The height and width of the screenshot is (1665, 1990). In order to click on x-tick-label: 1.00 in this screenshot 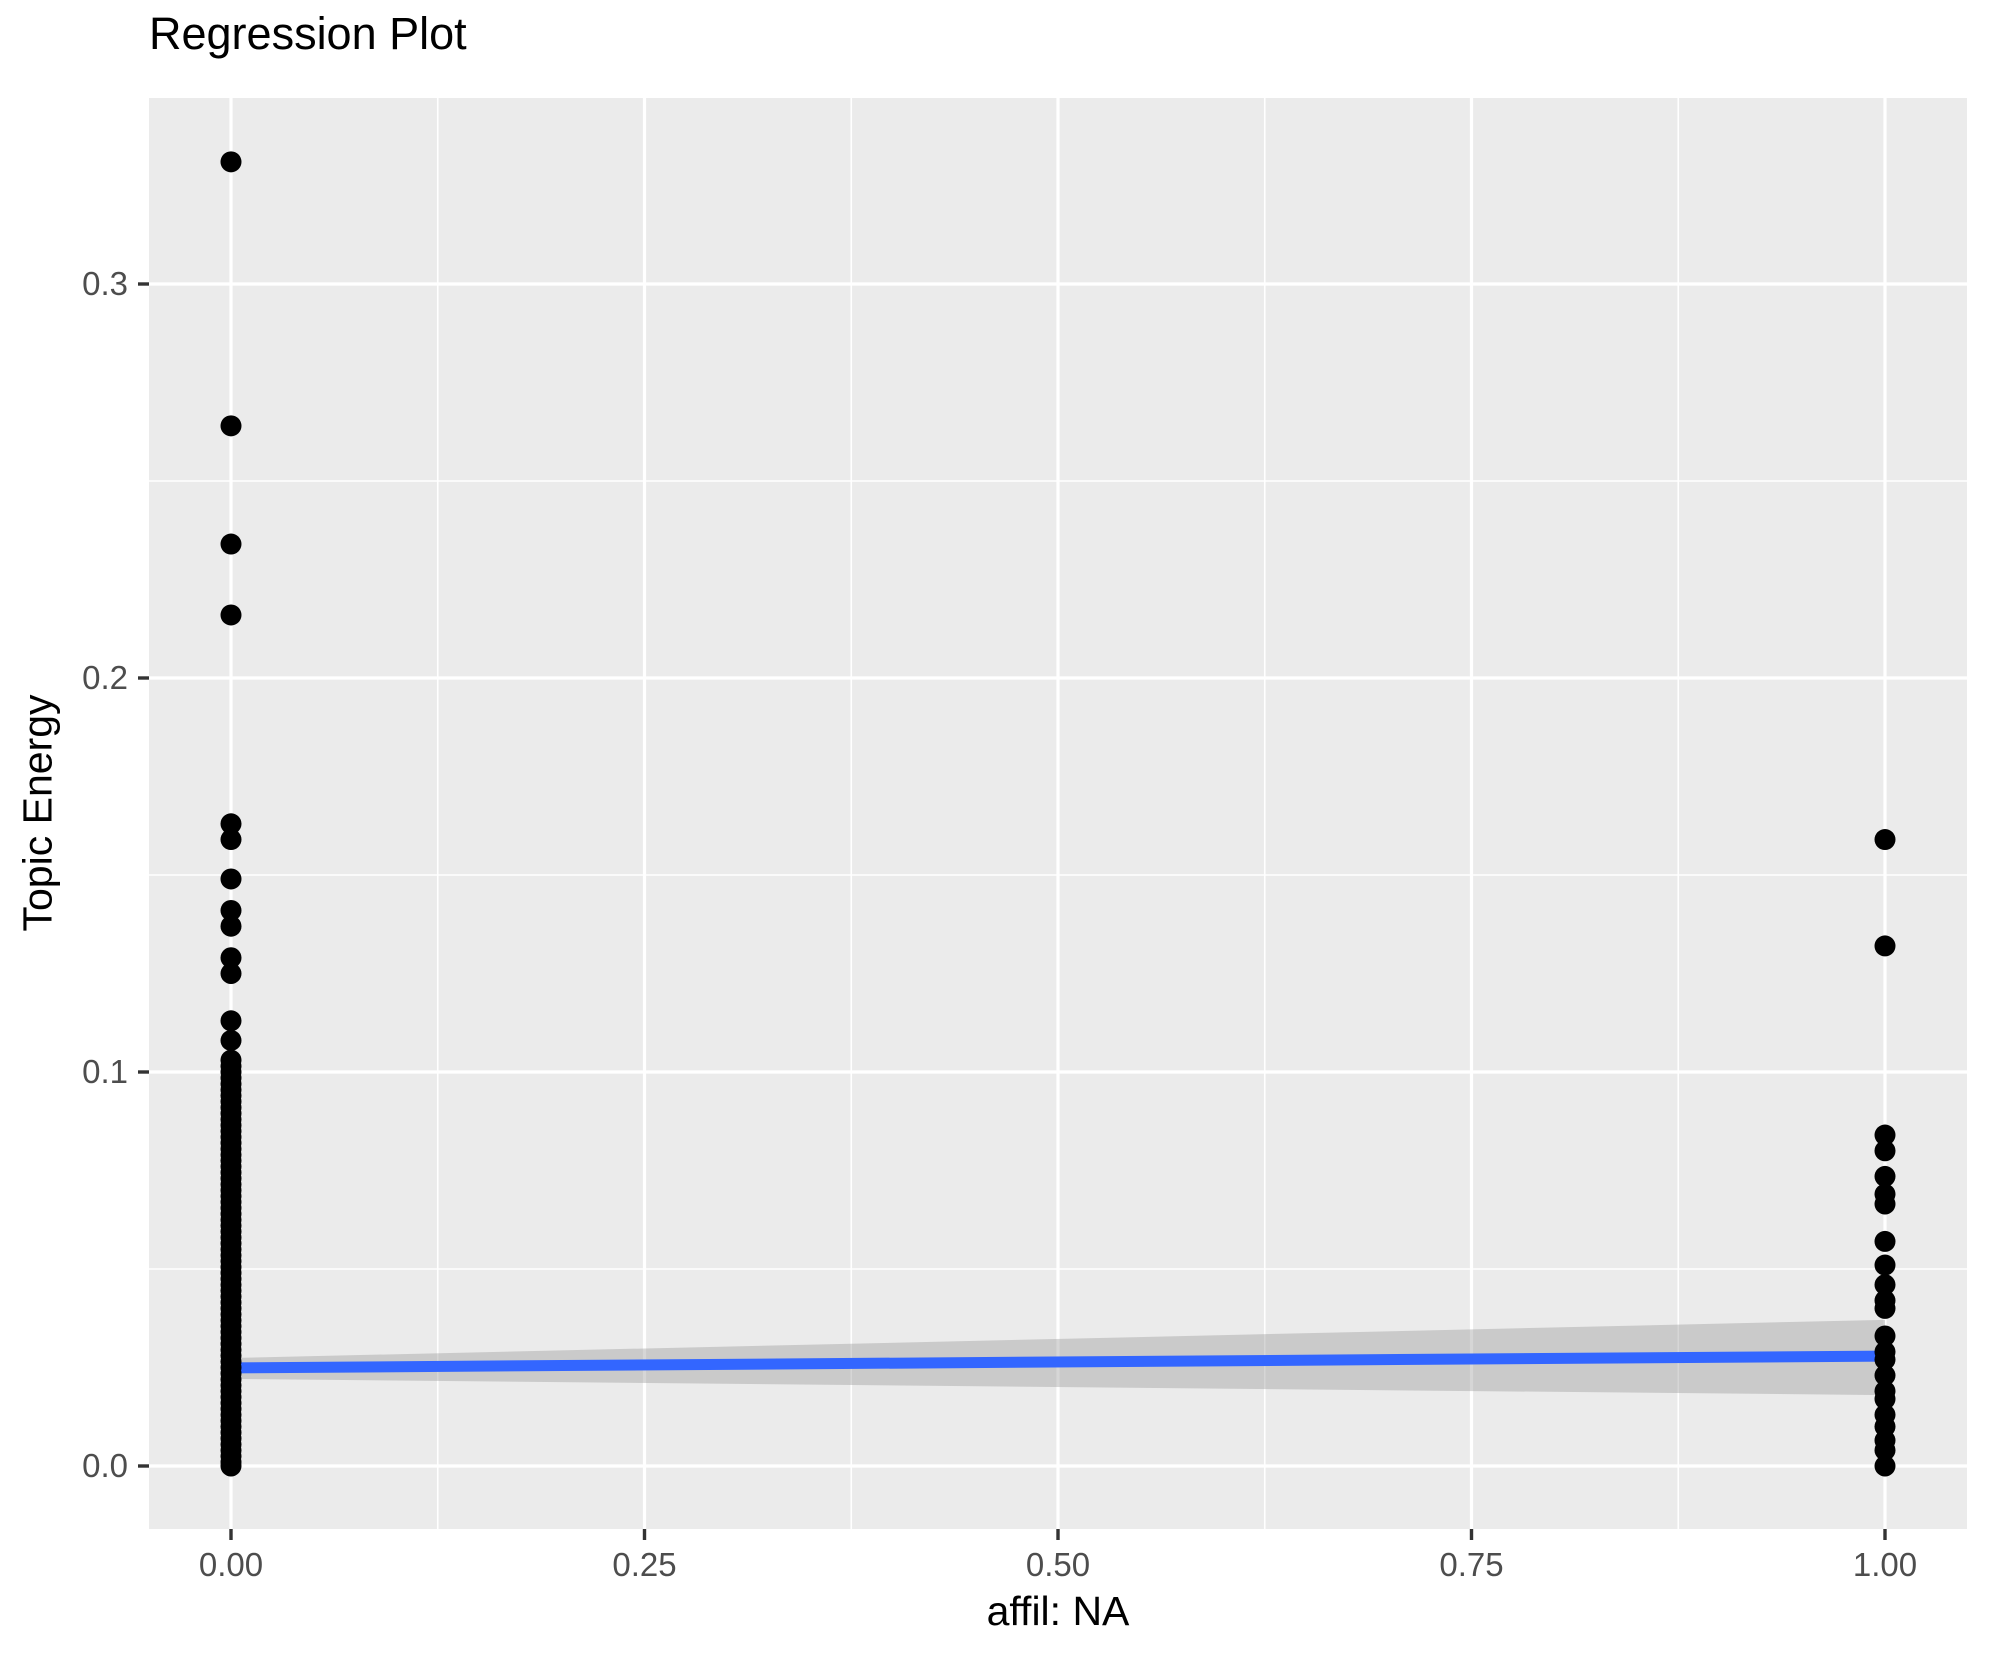, I will do `click(1885, 1564)`.